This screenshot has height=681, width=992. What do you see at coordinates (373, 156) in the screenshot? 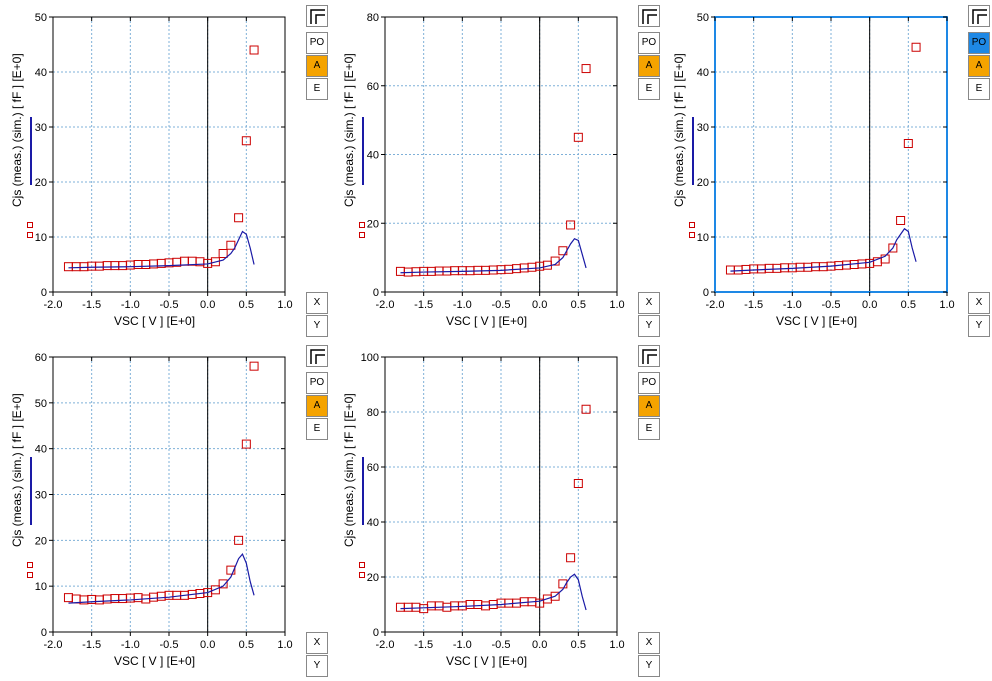
I see `y-tick-label: 40` at bounding box center [373, 156].